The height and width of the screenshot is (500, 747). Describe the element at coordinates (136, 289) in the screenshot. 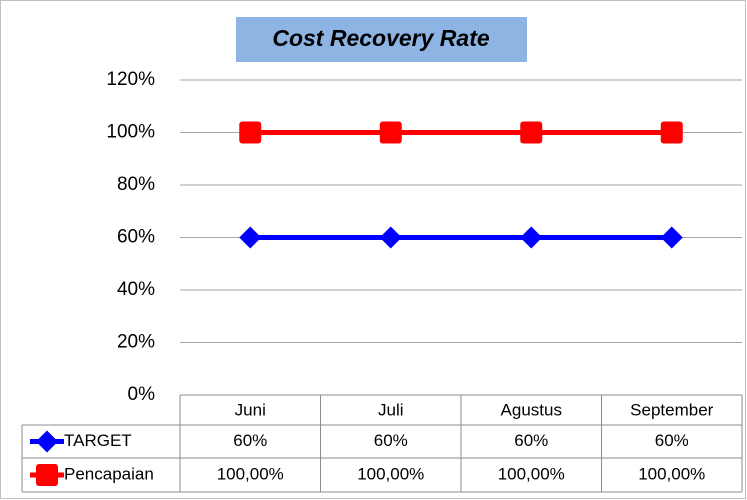

I see `y-tick-label: 40%` at that location.